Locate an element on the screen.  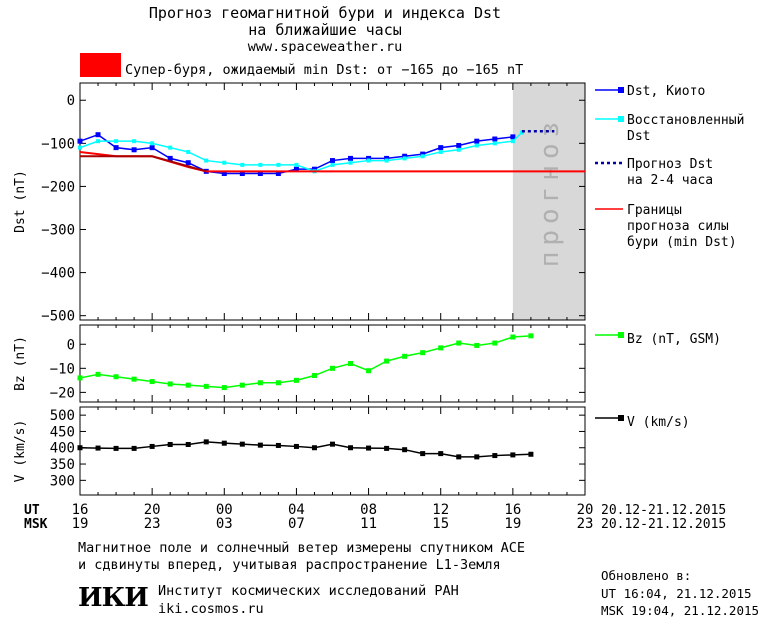
alert-color-swatch is located at coordinates (100, 65).